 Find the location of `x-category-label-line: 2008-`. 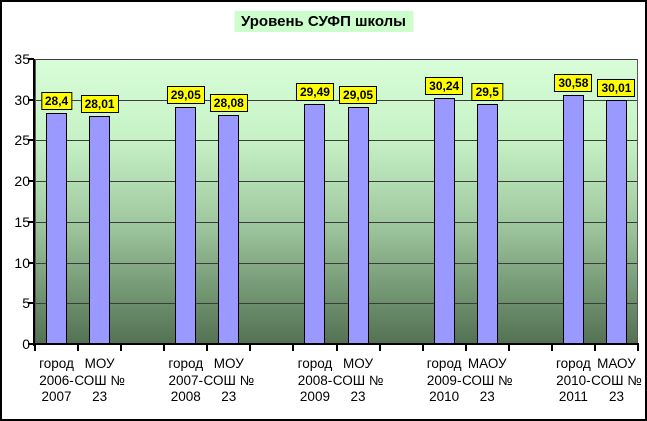

x-category-label-line: 2008- is located at coordinates (315, 380).